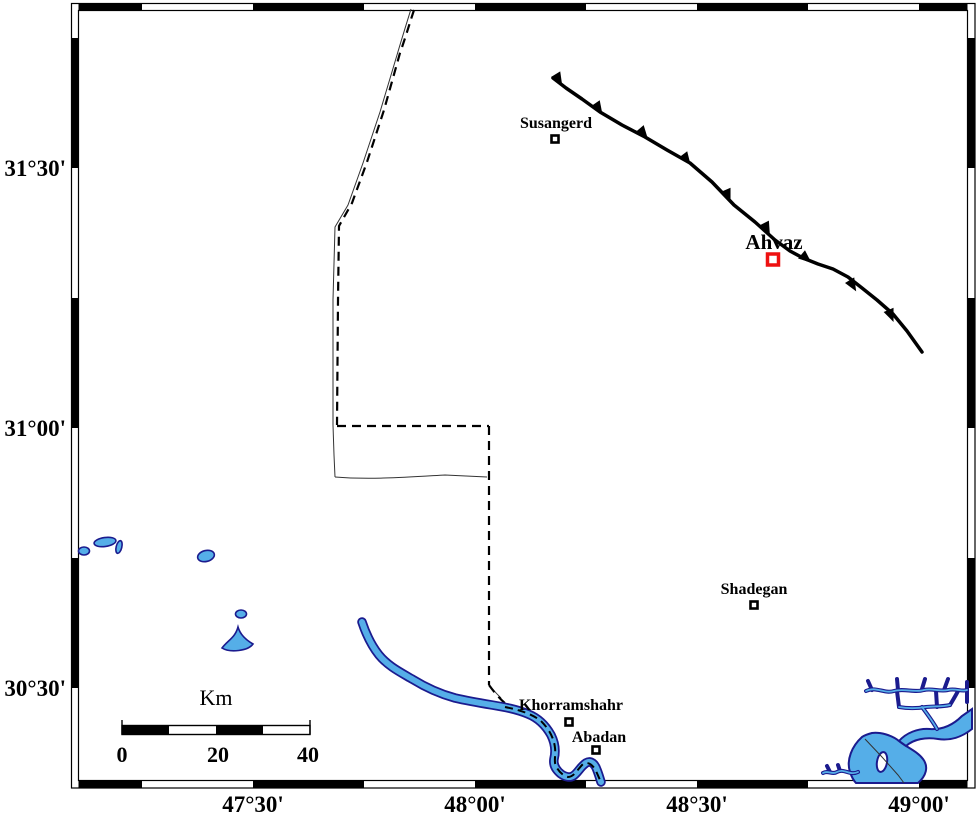  Describe the element at coordinates (218, 754) in the screenshot. I see `scale-label-20: 20` at that location.